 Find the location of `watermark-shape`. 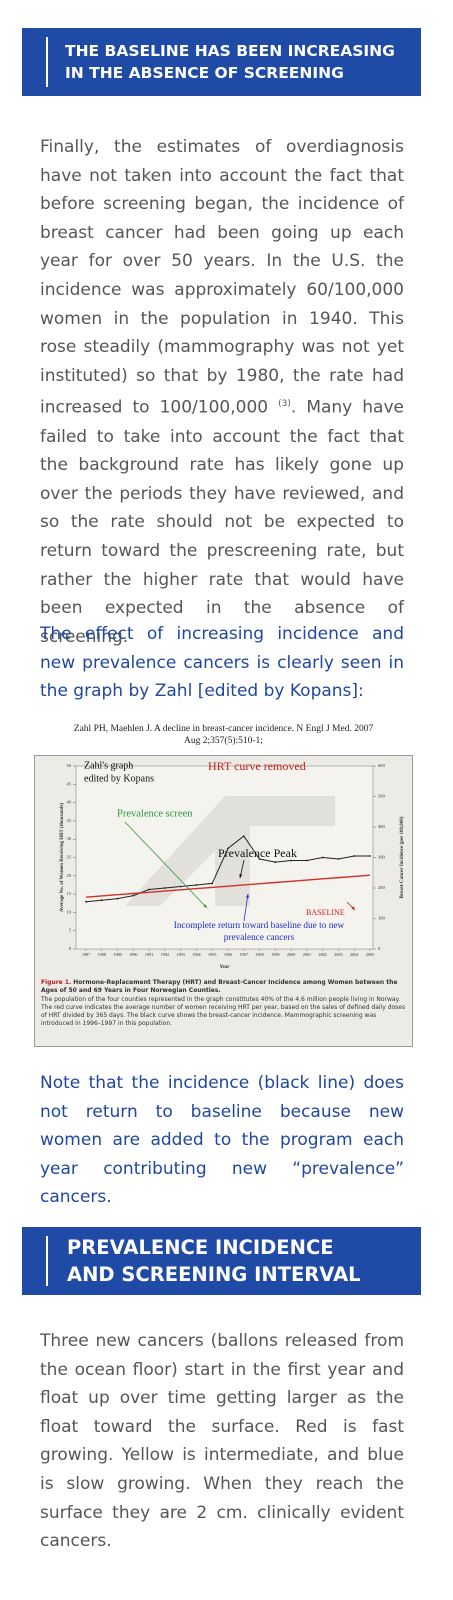

watermark-shape is located at coordinates (230, 851).